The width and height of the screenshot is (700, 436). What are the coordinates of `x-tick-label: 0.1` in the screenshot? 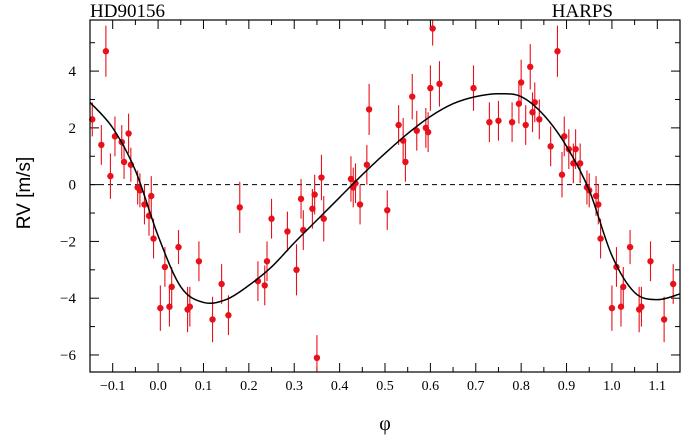 It's located at (204, 386).